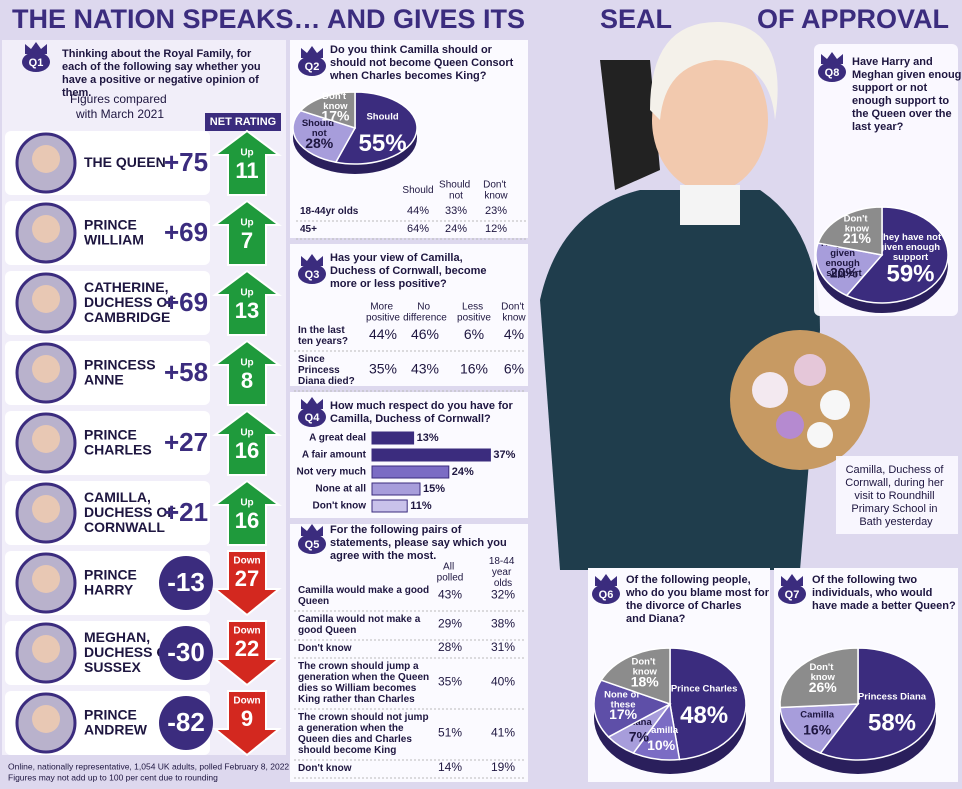 This screenshot has width=962, height=789. Describe the element at coordinates (329, 211) in the screenshot. I see `row-label: 18-44yr olds` at that location.